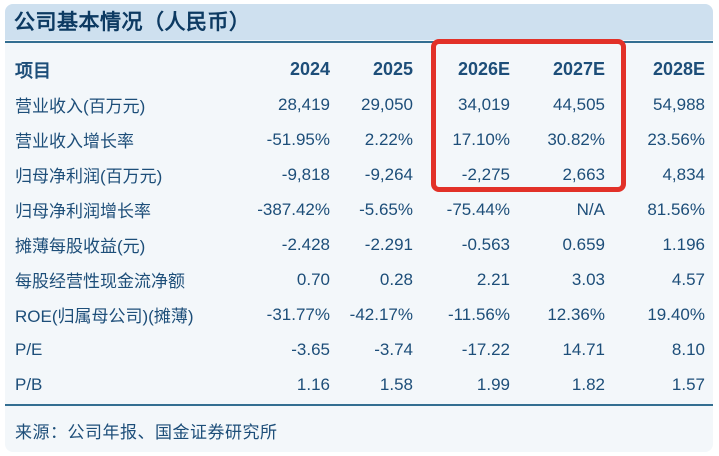 The image size is (719, 456). Describe the element at coordinates (688, 384) in the screenshot. I see `cell-value: 1.57` at that location.